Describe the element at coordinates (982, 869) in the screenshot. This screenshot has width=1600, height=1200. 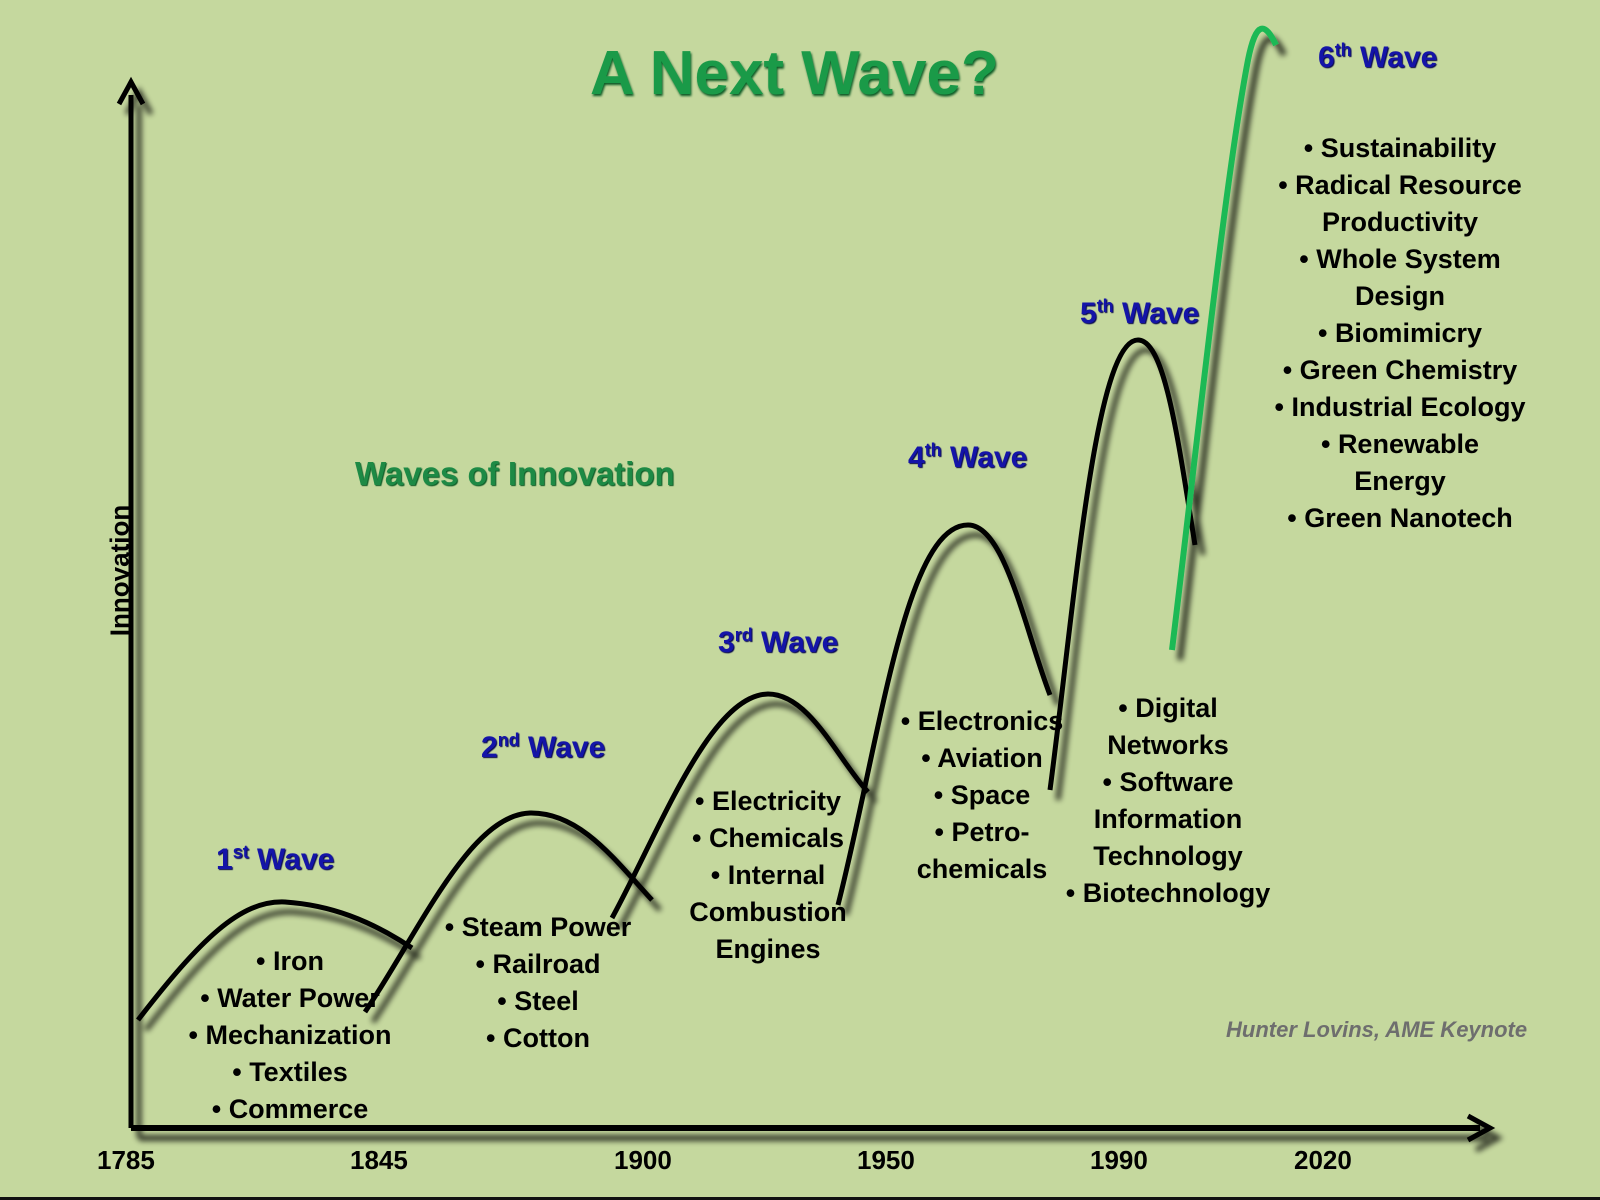
I see `list-item: chemicals` at that location.